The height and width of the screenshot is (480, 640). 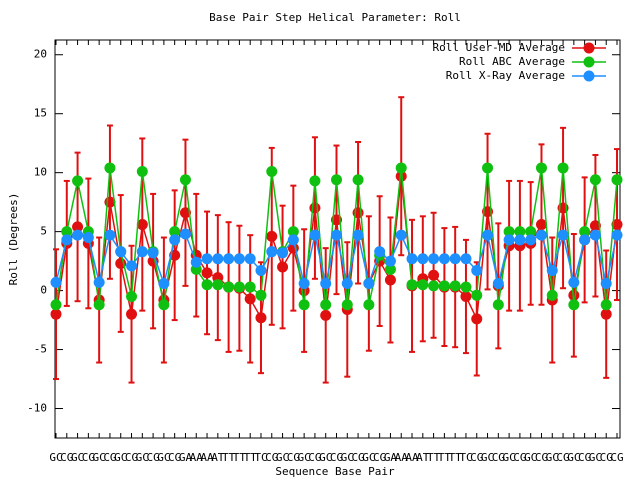 What do you see at coordinates (335, 471) in the screenshot?
I see `x-axis-label: Sequence Base Pair` at bounding box center [335, 471].